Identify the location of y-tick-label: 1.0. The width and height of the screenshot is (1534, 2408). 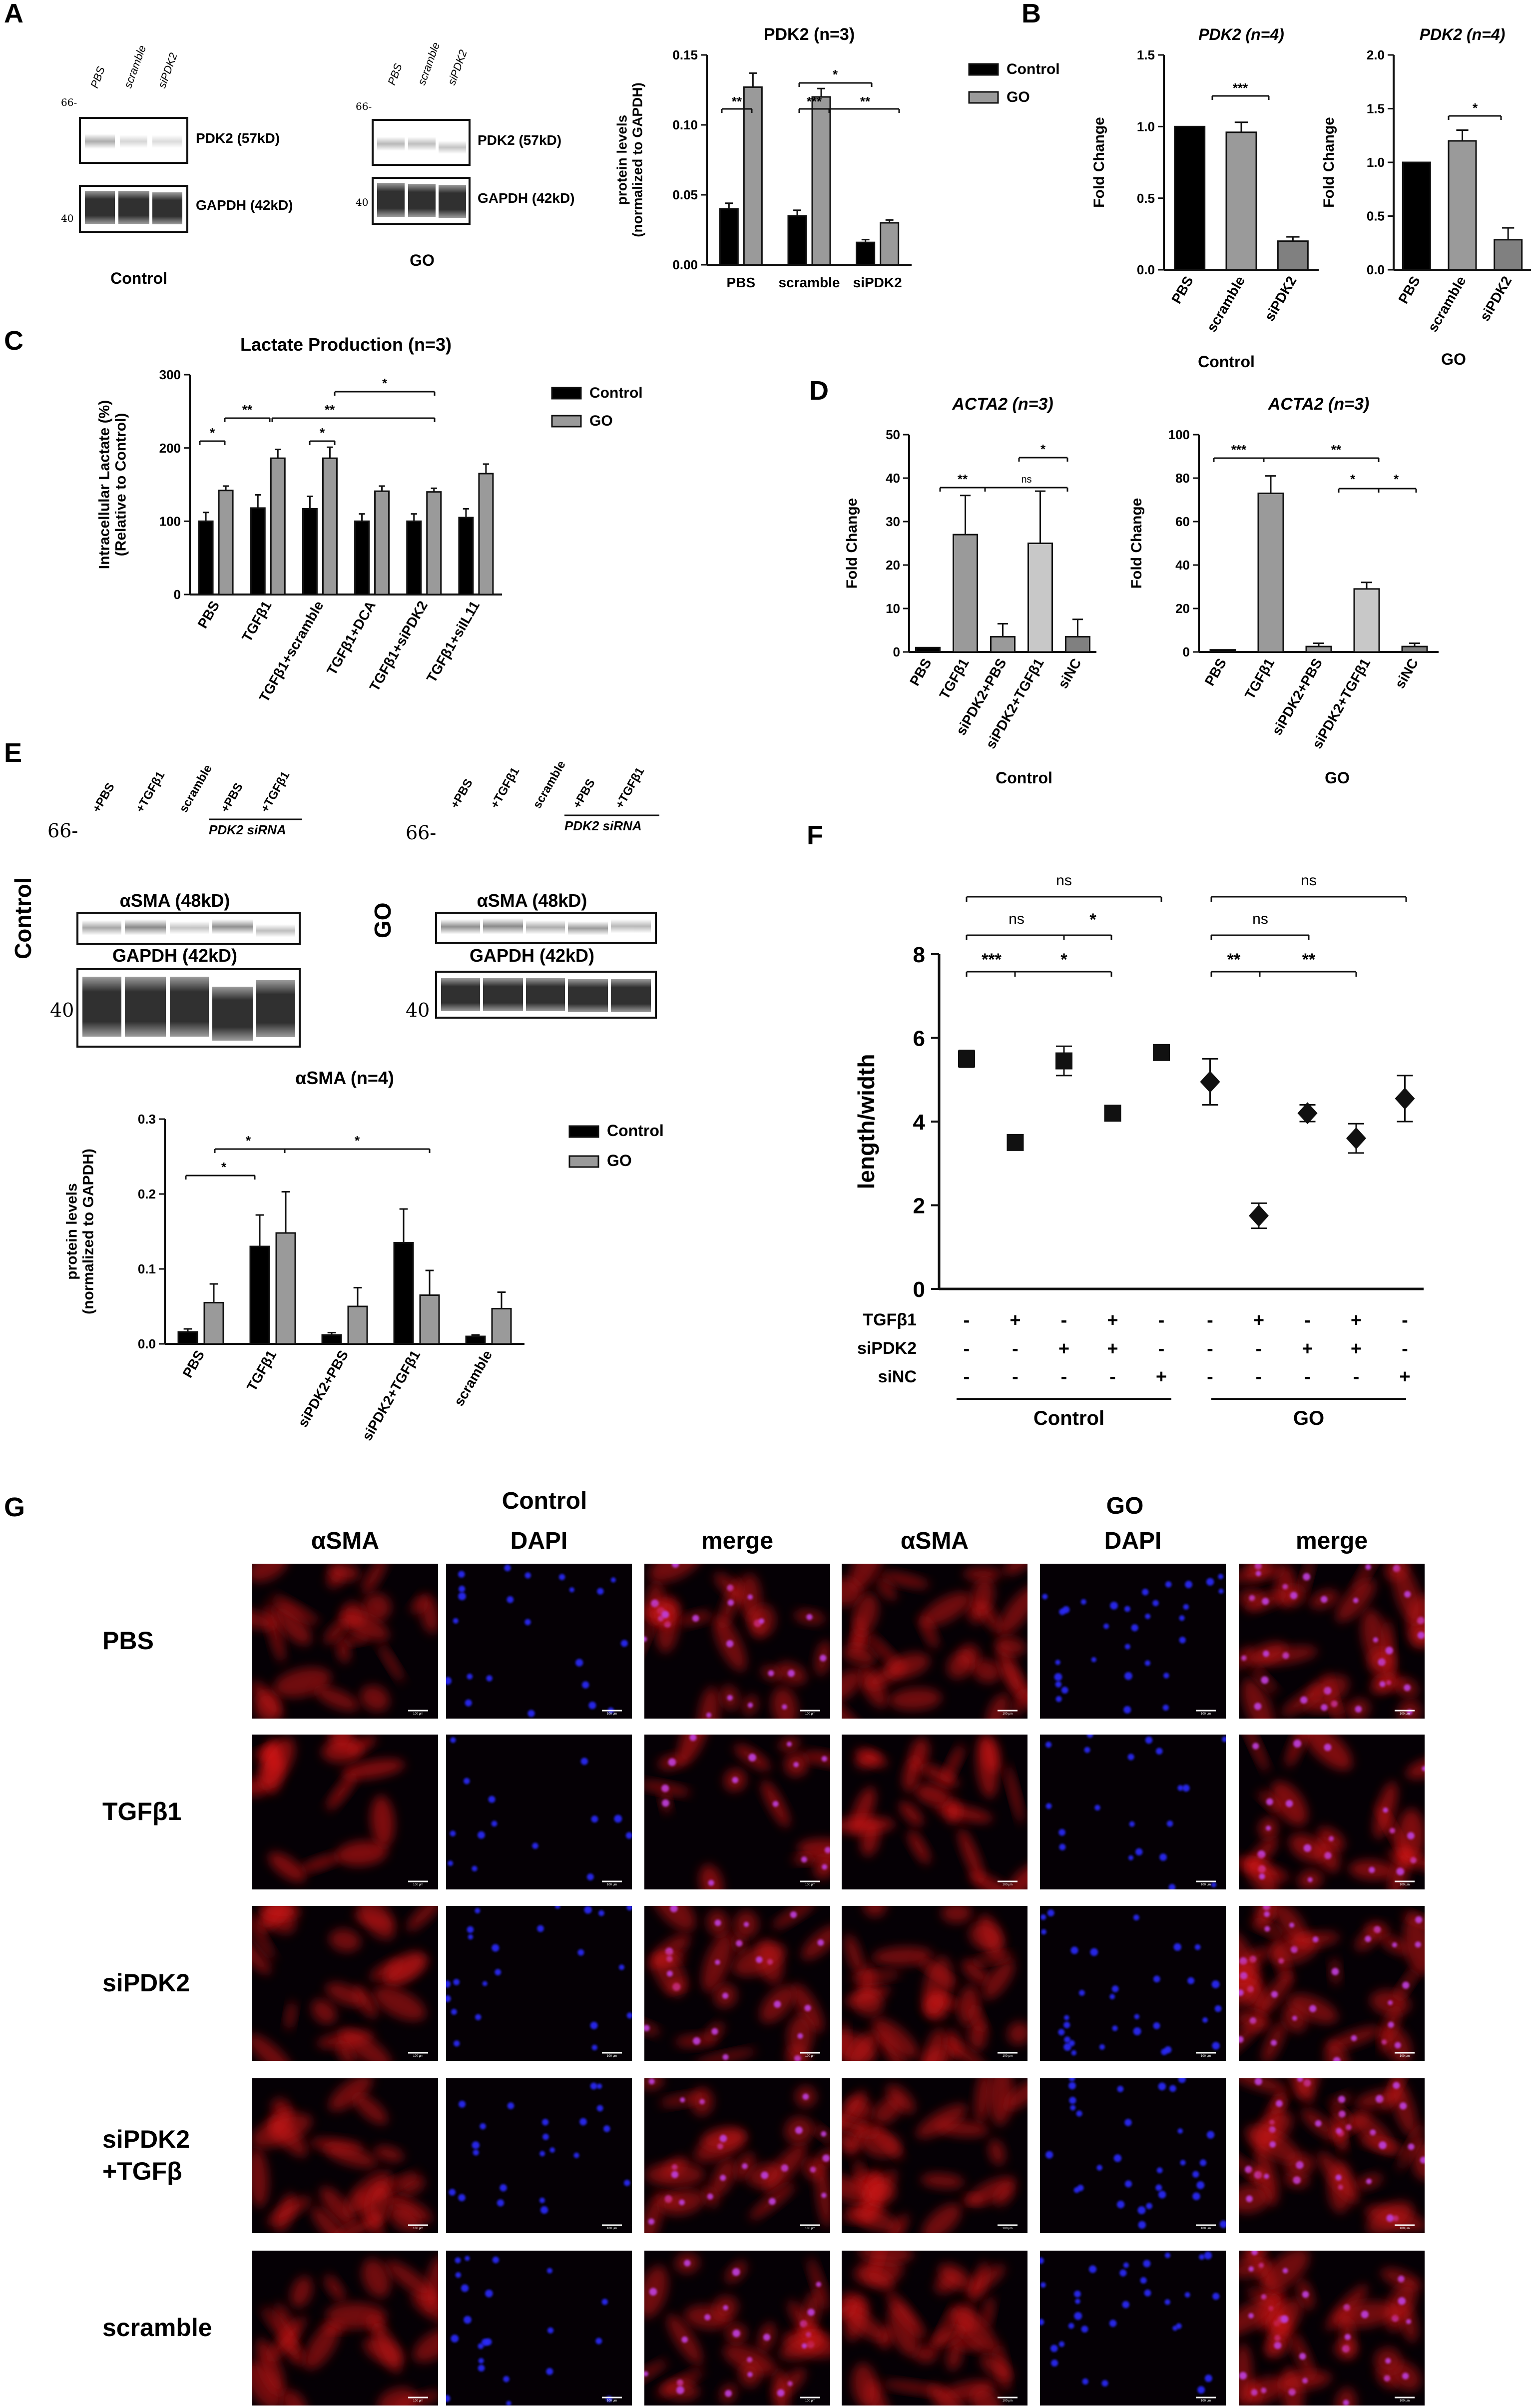
(1376, 162).